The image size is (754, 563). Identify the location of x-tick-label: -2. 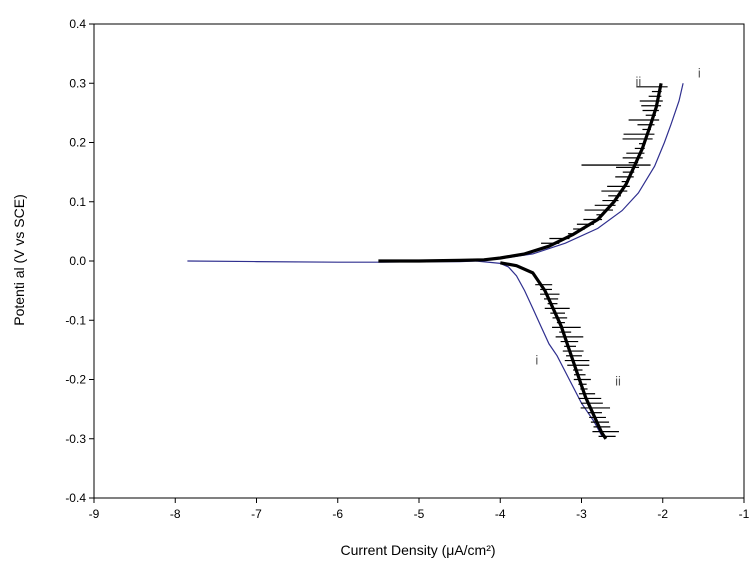
(662, 514).